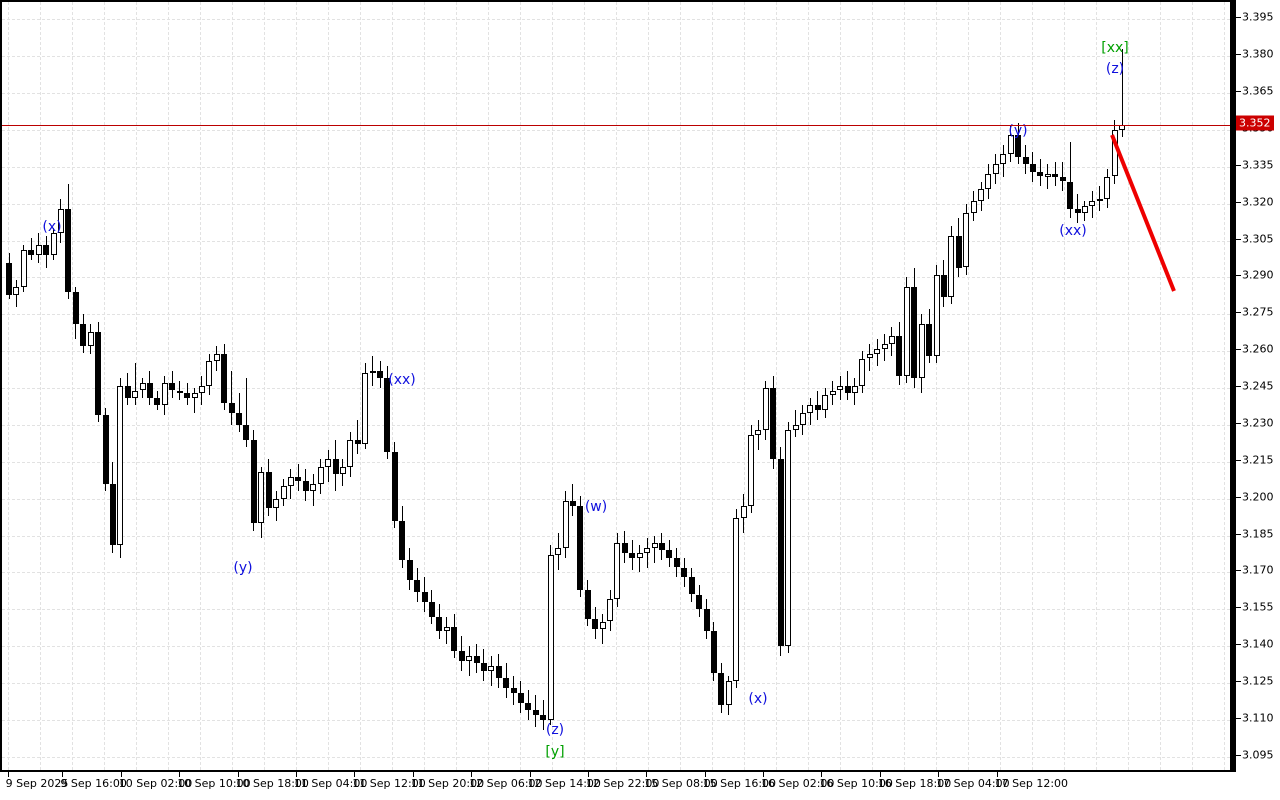 The width and height of the screenshot is (1280, 800). Describe the element at coordinates (1255, 123) in the screenshot. I see `current-price-badge: 3.352` at that location.